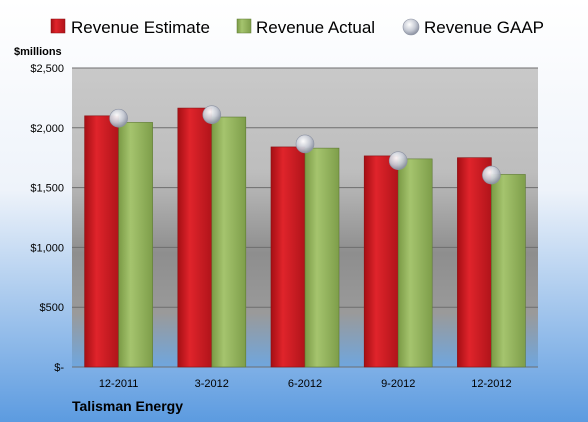 Image resolution: width=588 pixels, height=422 pixels. I want to click on y-tick-label: $1,500, so click(47, 189).